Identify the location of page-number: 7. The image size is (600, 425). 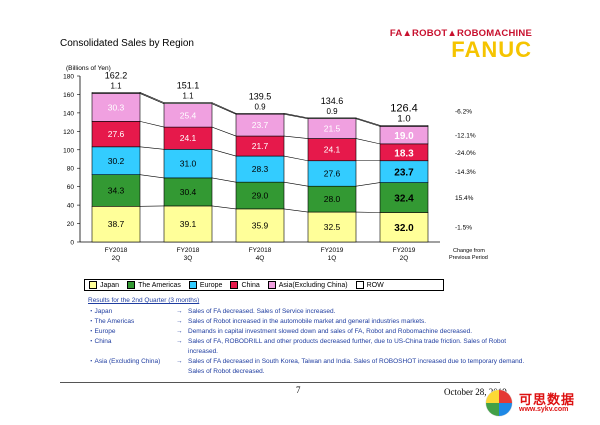
(298, 390).